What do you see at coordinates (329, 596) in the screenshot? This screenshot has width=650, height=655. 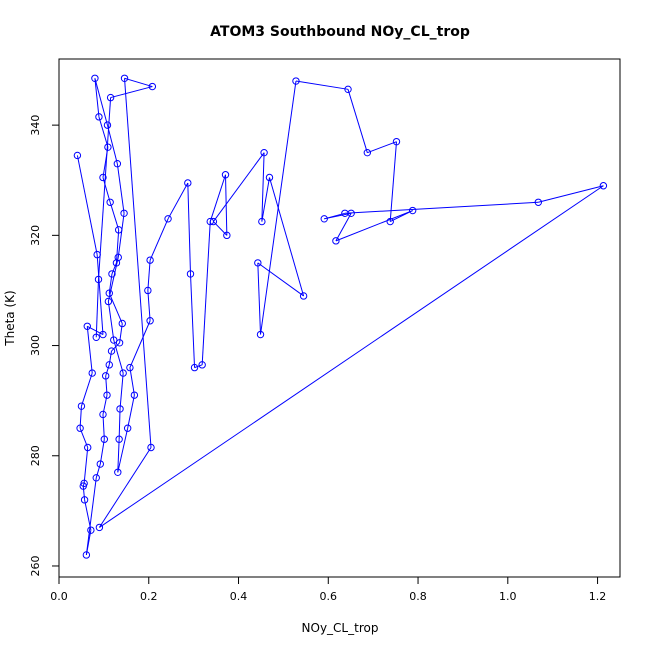 I see `x-tick-label: 0.6` at bounding box center [329, 596].